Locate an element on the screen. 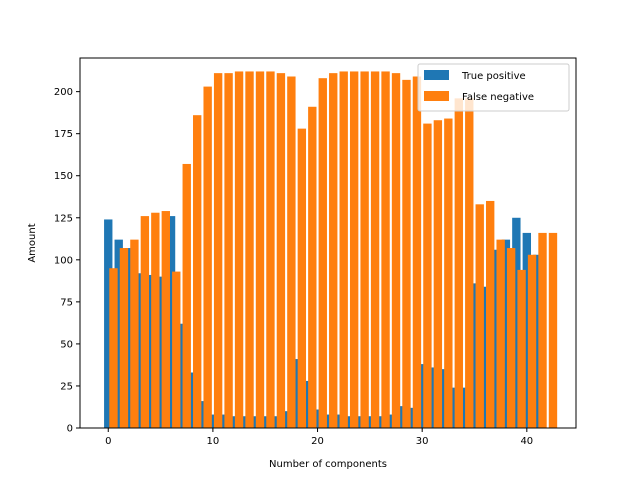 This screenshot has height=485, width=640. x-tick-label: 10 is located at coordinates (213, 441).